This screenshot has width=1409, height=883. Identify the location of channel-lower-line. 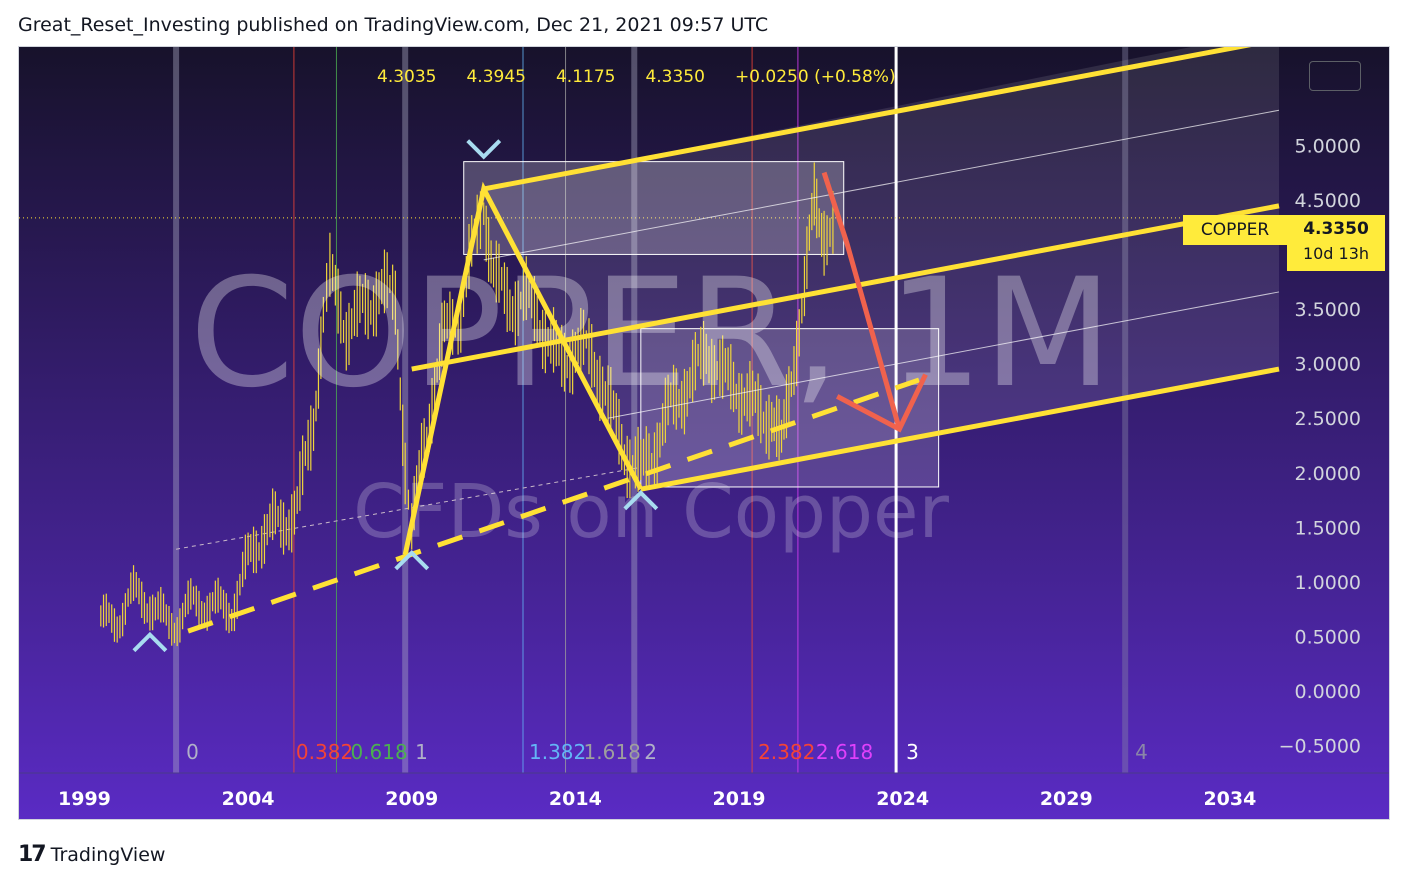
(960, 429).